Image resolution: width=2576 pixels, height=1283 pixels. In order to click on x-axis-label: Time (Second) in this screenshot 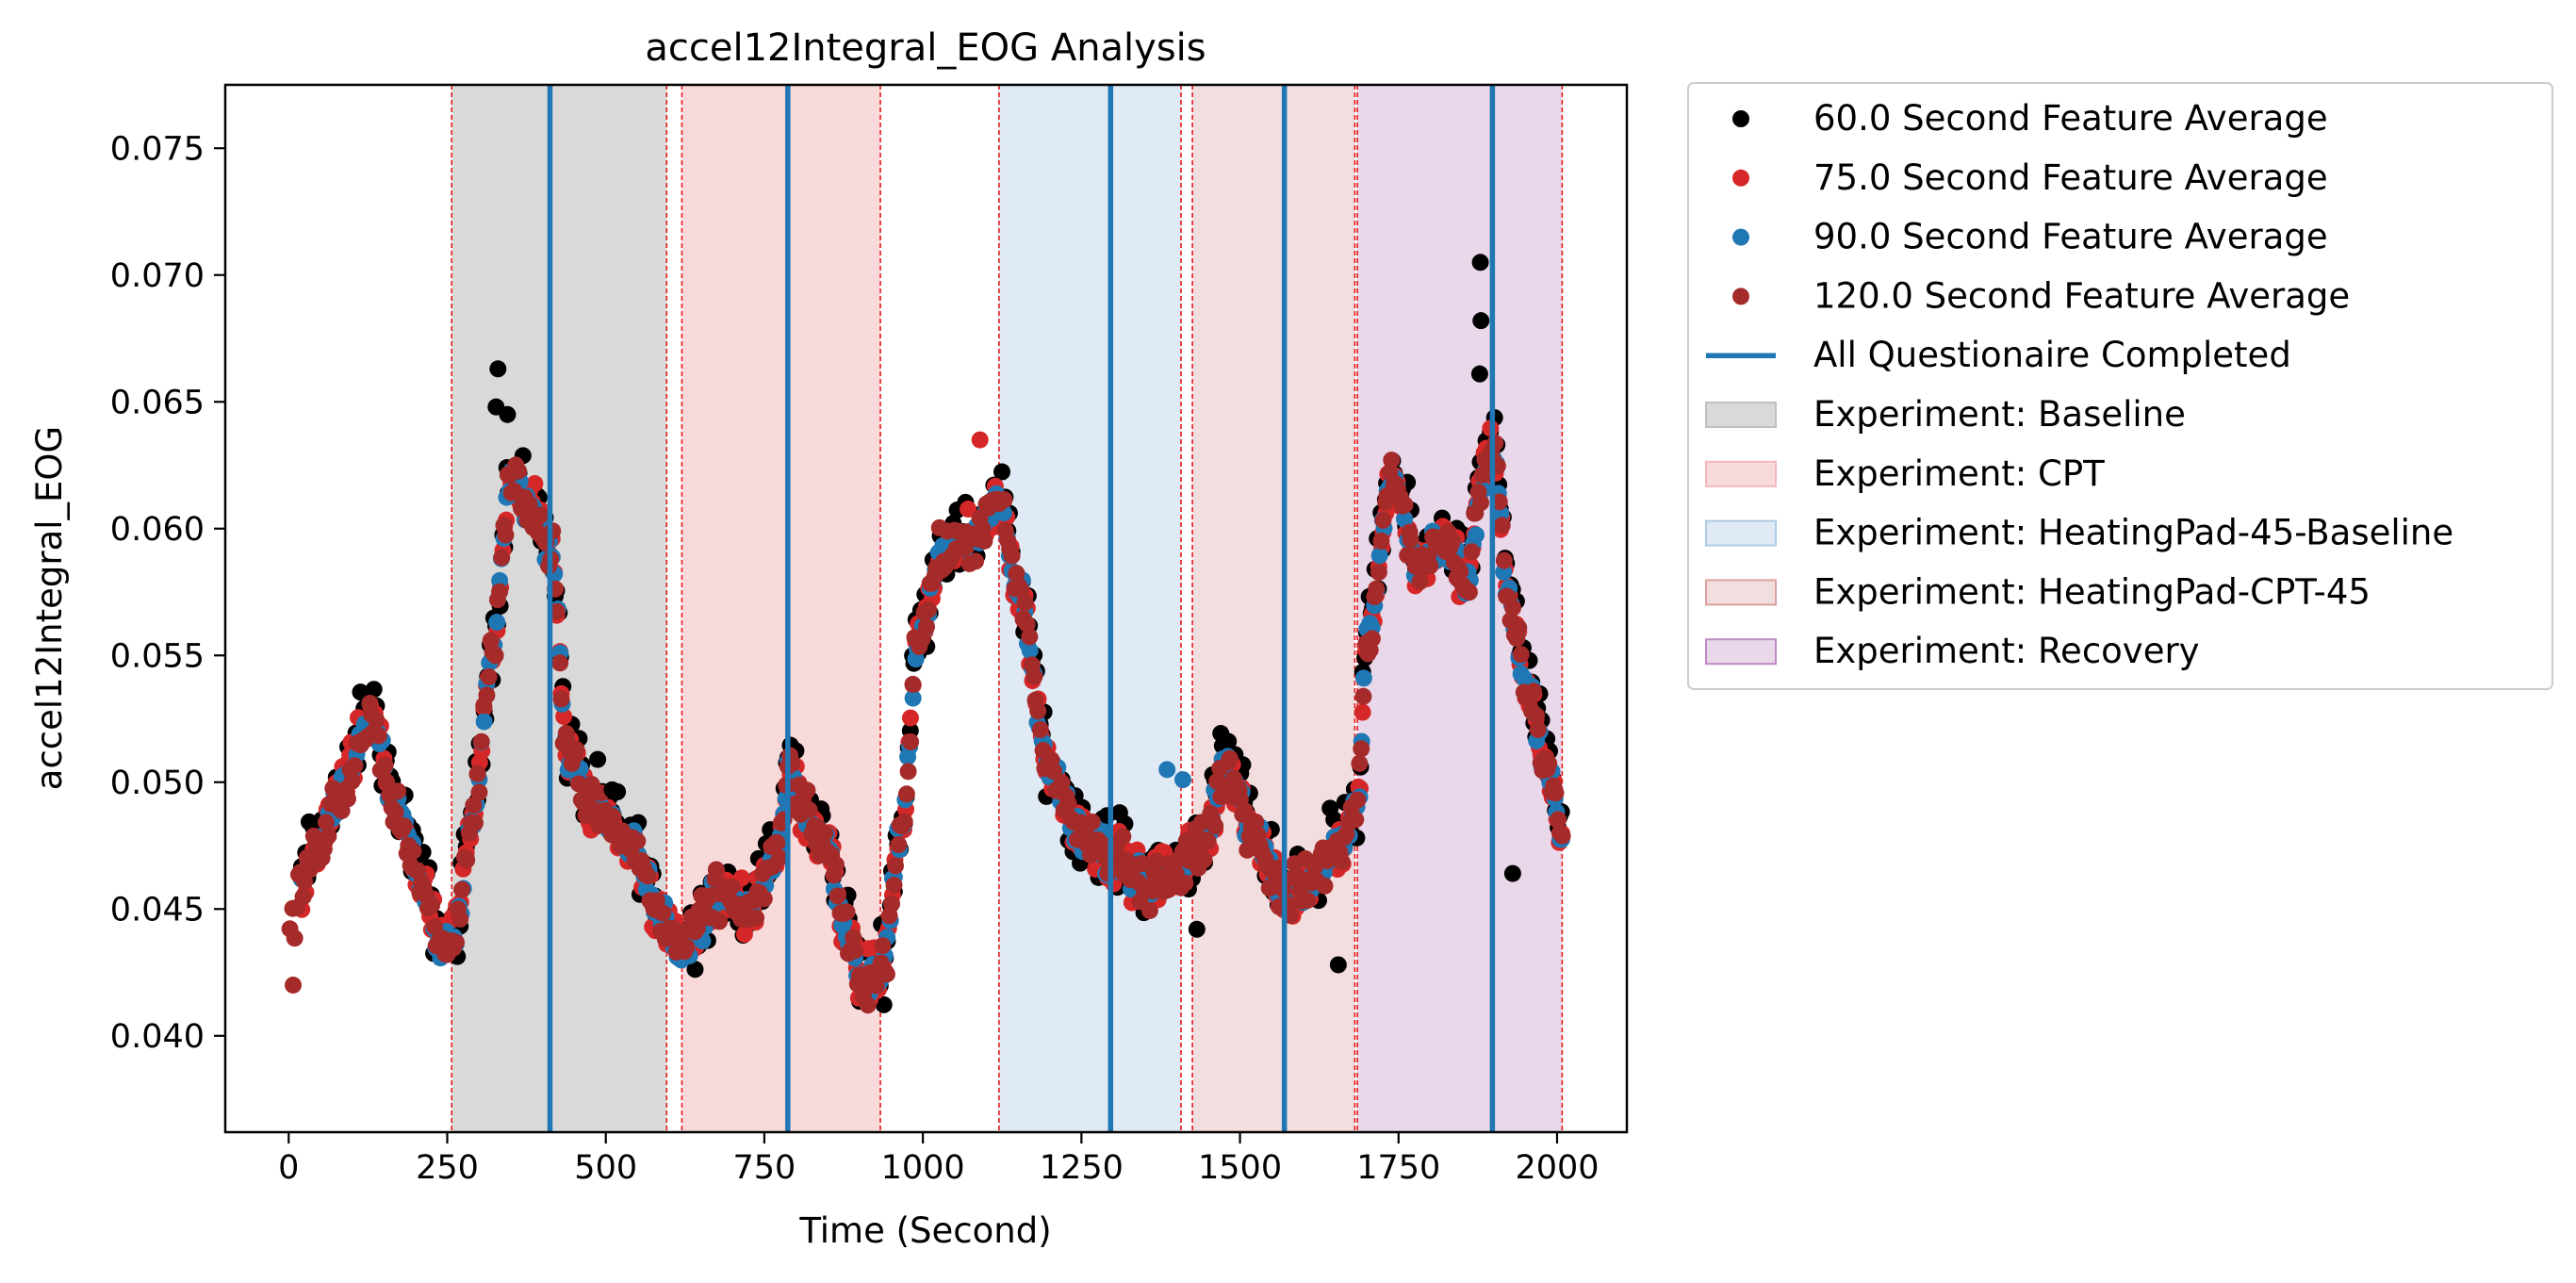, I will do `click(924, 1230)`.